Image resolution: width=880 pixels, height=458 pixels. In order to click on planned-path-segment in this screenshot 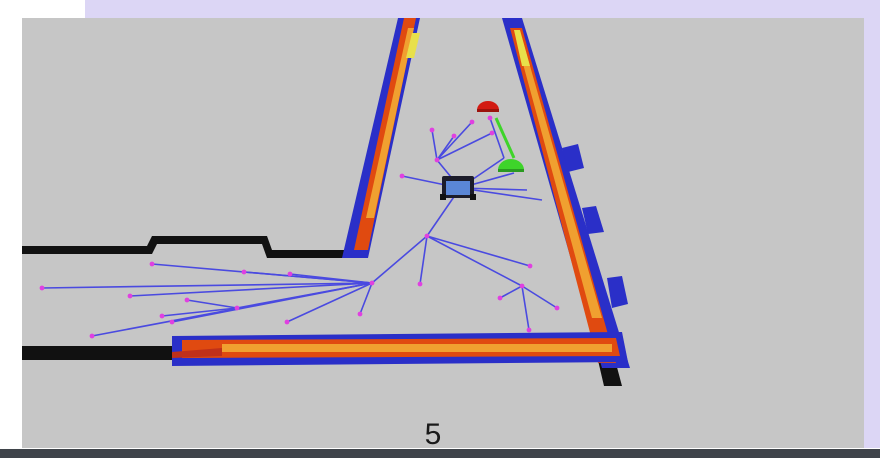, I will do `click(505, 138)`.